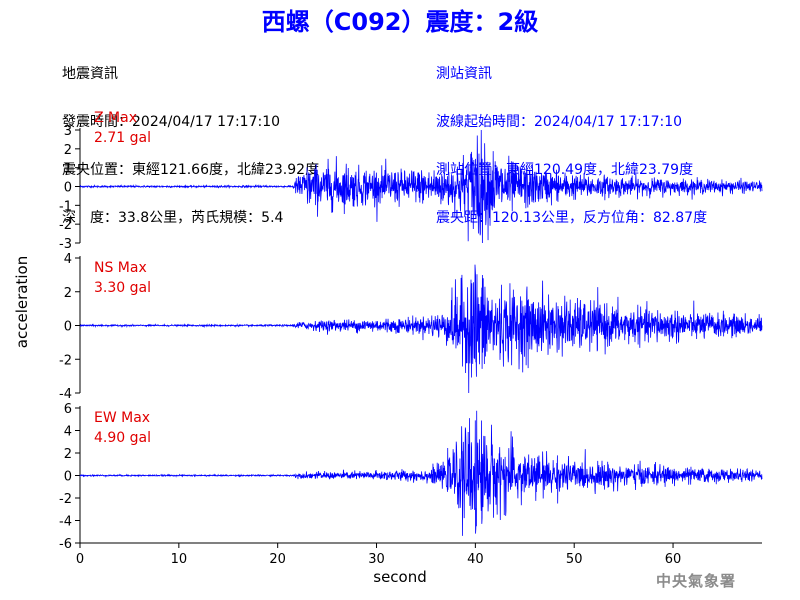 The width and height of the screenshot is (800, 600). Describe the element at coordinates (22, 302) in the screenshot. I see `y-axis-label-text: acceleration` at that location.